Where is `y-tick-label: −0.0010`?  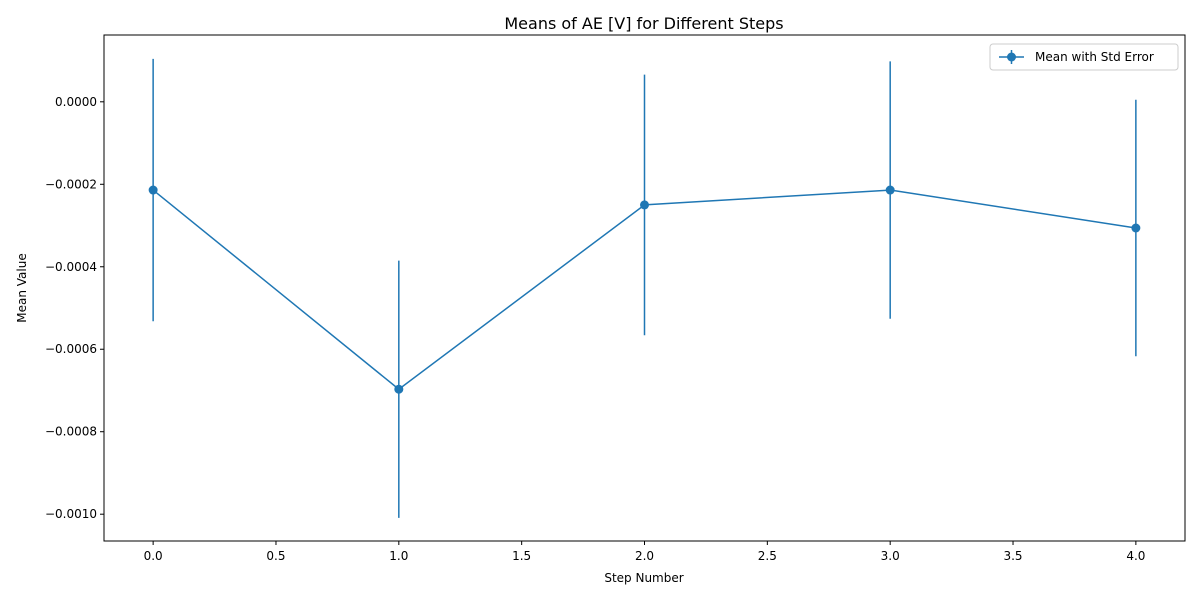 y-tick-label: −0.0010 is located at coordinates (71, 514).